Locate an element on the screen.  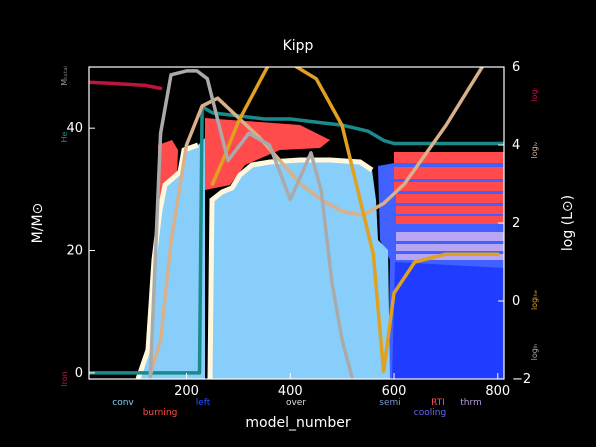
legend-bottom-left: left is located at coordinates (203, 403).